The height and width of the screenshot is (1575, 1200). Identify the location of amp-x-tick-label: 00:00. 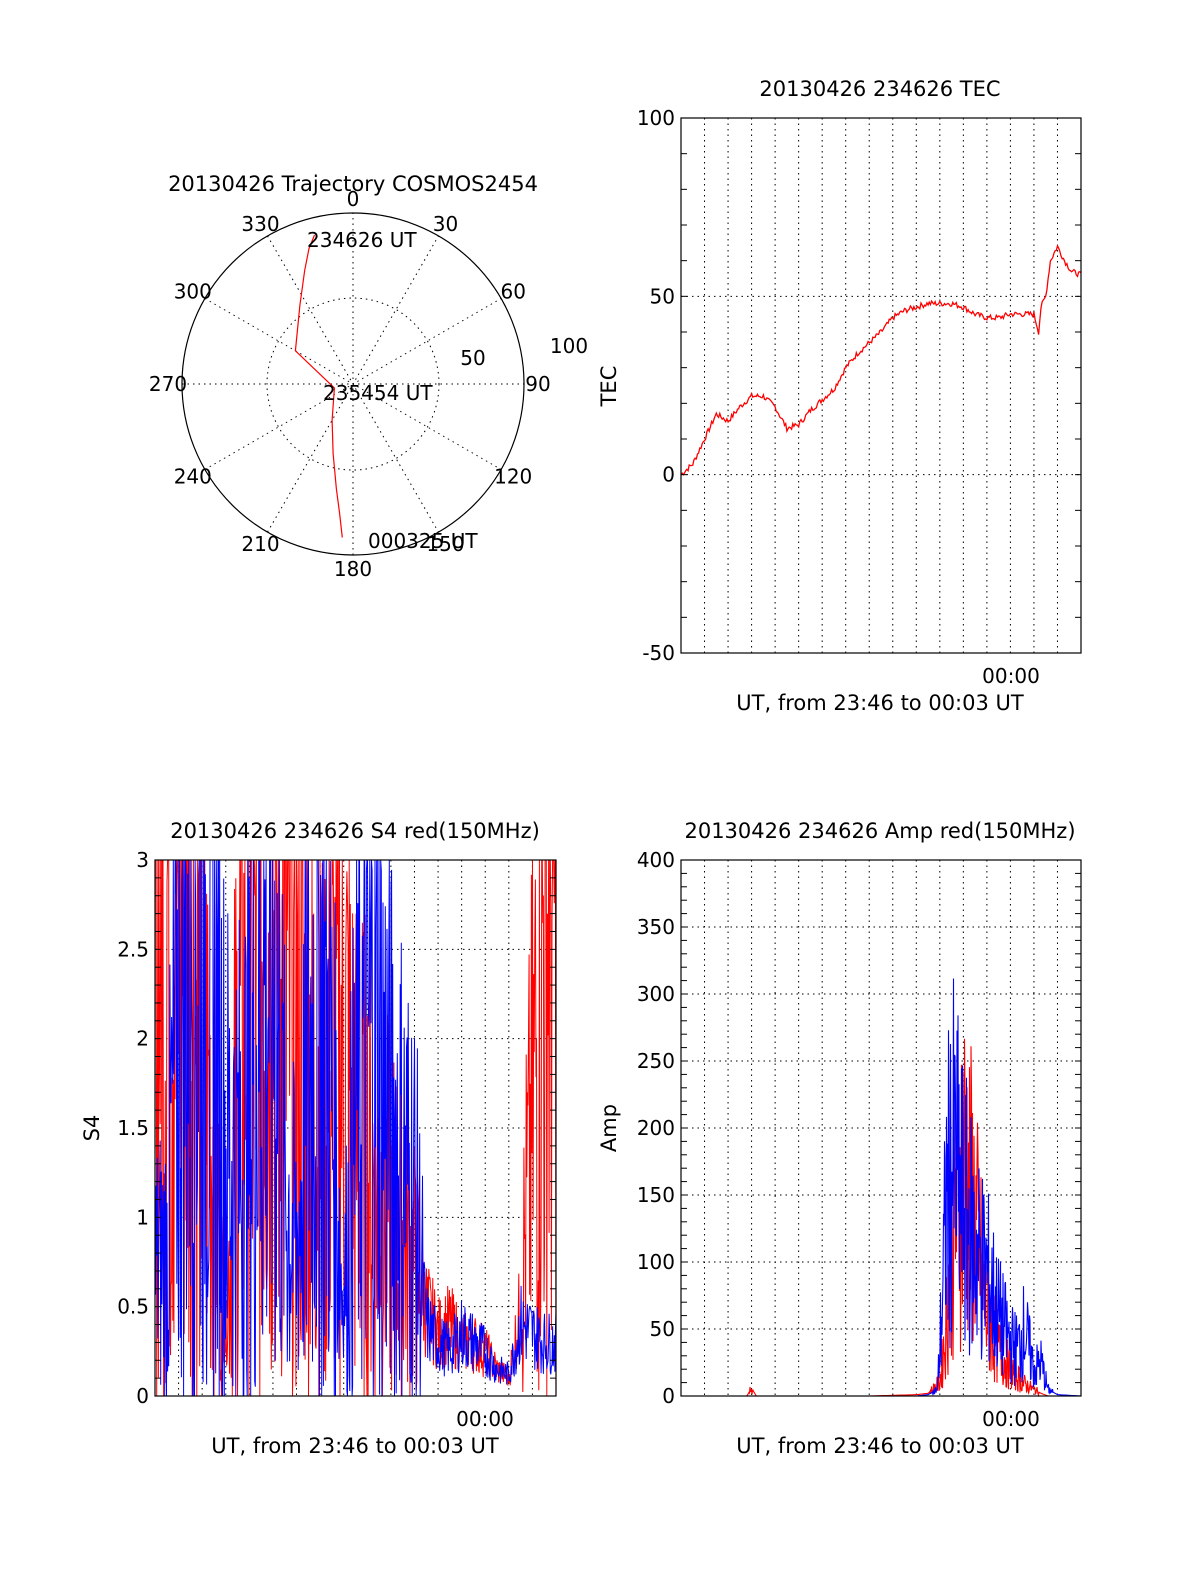
(1011, 1419).